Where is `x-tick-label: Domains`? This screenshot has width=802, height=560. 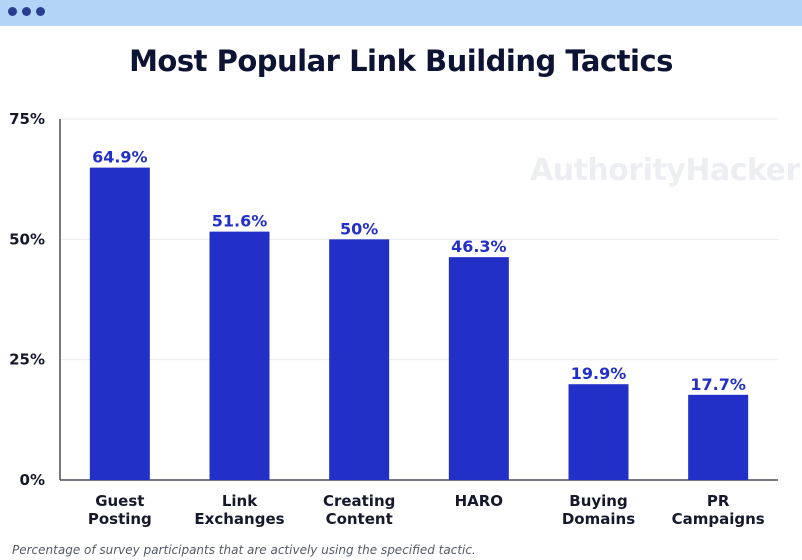
x-tick-label: Domains is located at coordinates (598, 519).